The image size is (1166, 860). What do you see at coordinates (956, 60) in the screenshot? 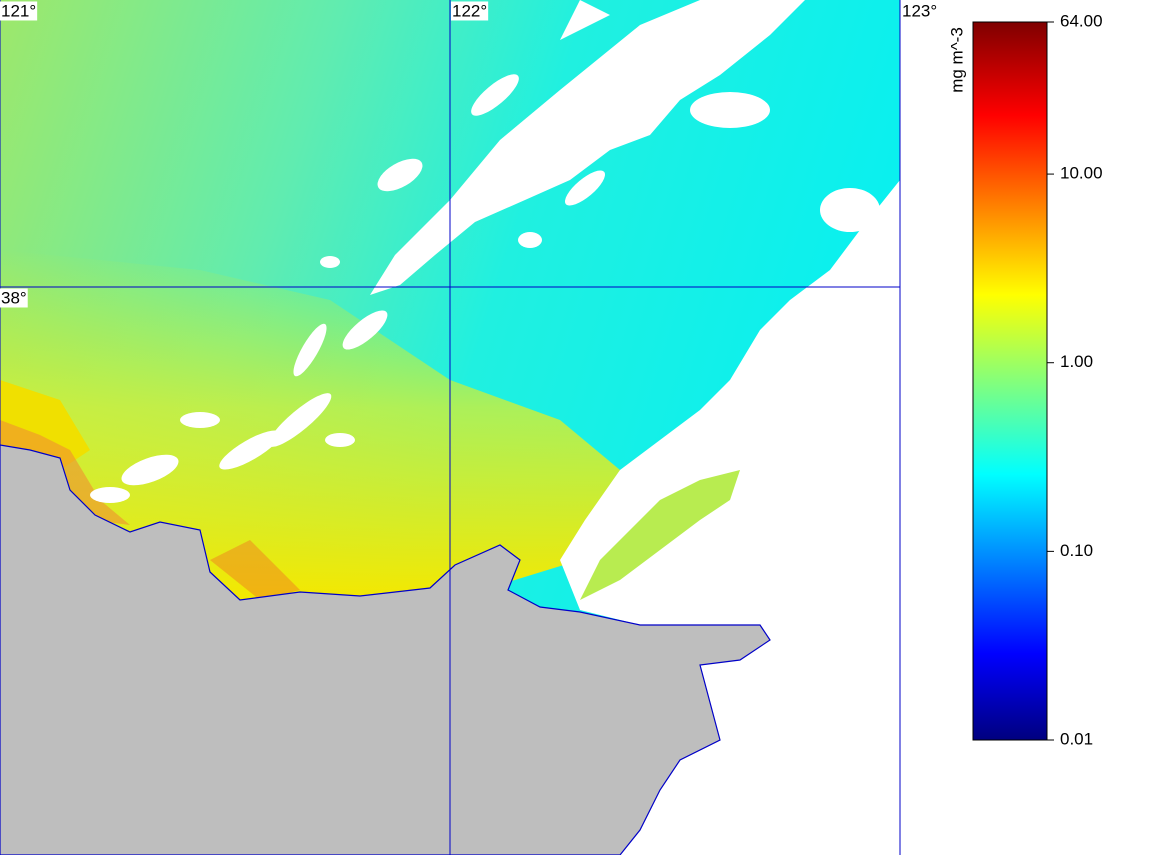
I see `colorbar-label: mg m^-3` at bounding box center [956, 60].